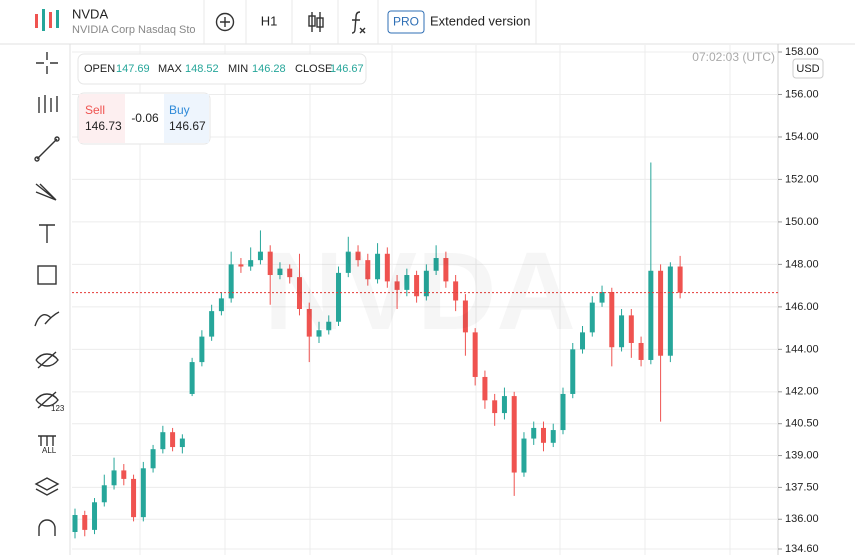  What do you see at coordinates (47, 275) in the screenshot?
I see `shape-tool` at bounding box center [47, 275].